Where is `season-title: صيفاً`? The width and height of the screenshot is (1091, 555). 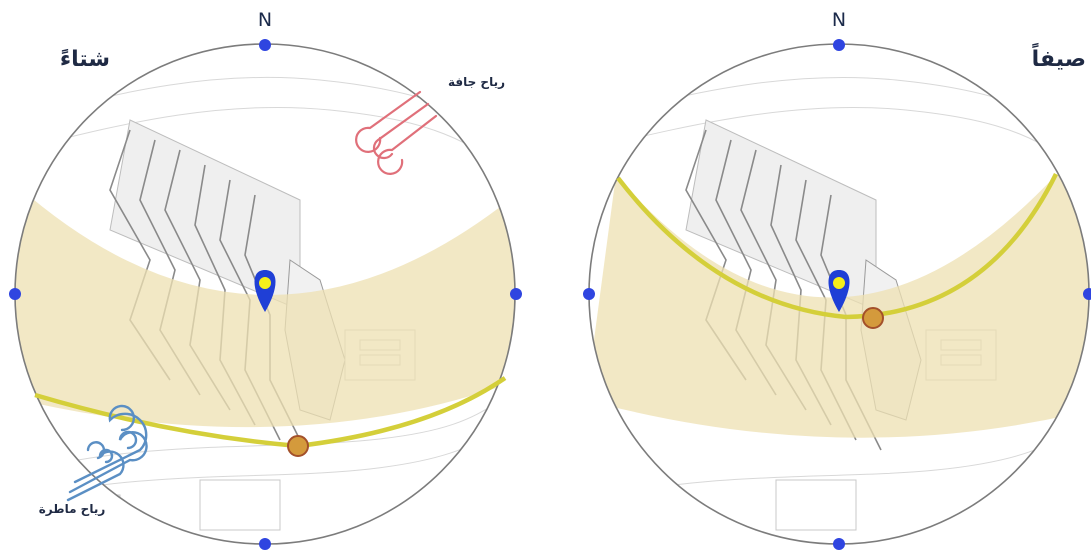 season-title: صيفاً is located at coordinates (1059, 57).